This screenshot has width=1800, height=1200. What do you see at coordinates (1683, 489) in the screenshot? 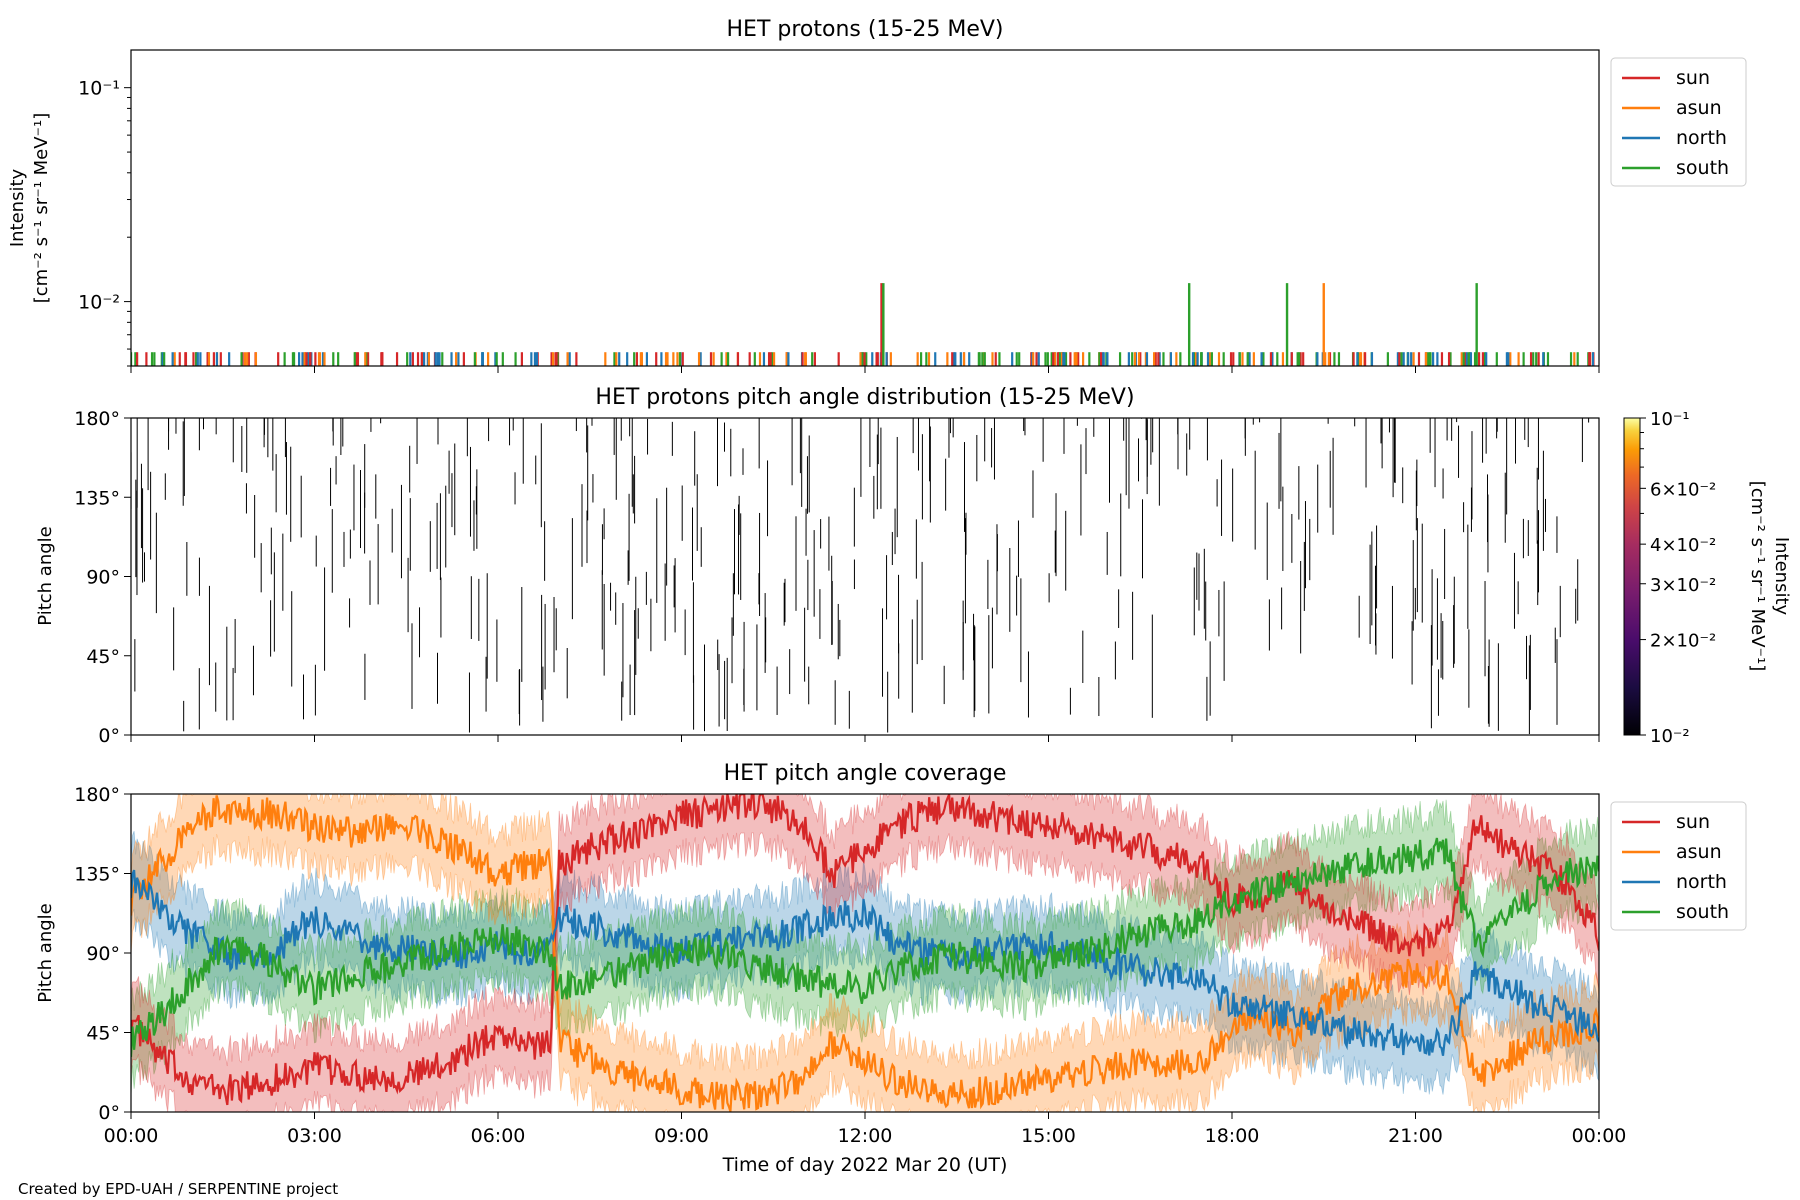
I see `colorbar-tick-label: 6×10⁻²` at bounding box center [1683, 489].